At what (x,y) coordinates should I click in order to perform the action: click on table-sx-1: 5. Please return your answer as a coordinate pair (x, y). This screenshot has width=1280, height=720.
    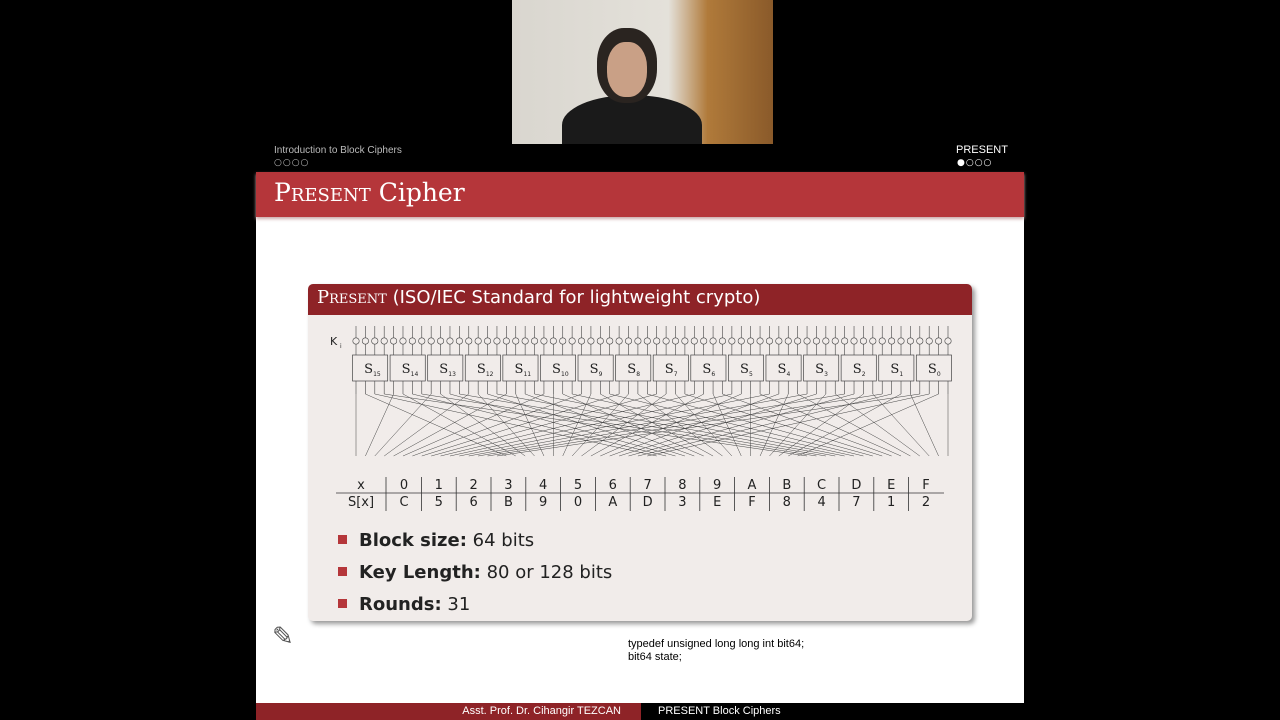
    Looking at the image, I should click on (439, 502).